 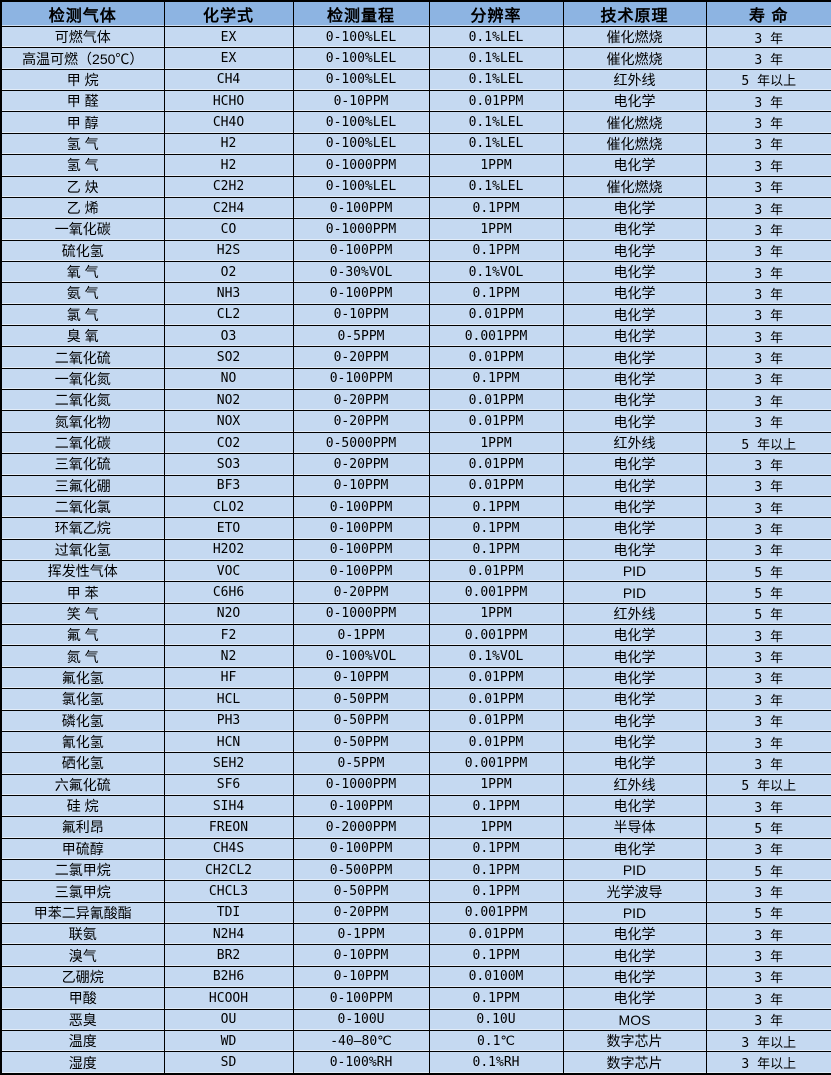 I want to click on cell-formula: HCN, so click(x=228, y=742).